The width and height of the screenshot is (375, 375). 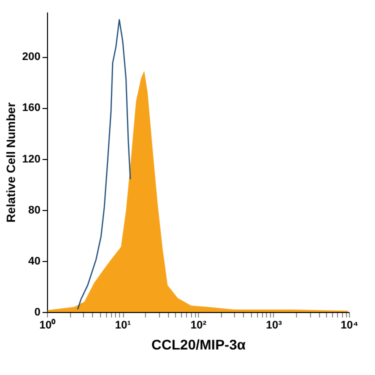 What do you see at coordinates (47, 325) in the screenshot?
I see `x-tick-label: 10⁰` at bounding box center [47, 325].